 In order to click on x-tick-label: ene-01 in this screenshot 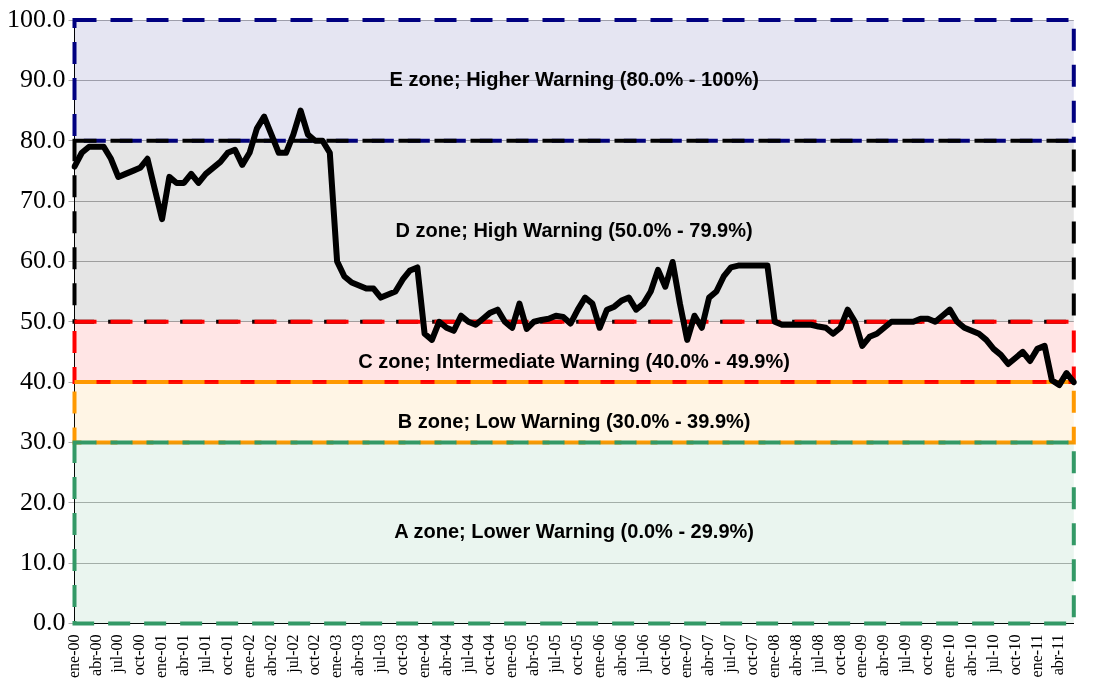, I will do `click(161, 656)`.